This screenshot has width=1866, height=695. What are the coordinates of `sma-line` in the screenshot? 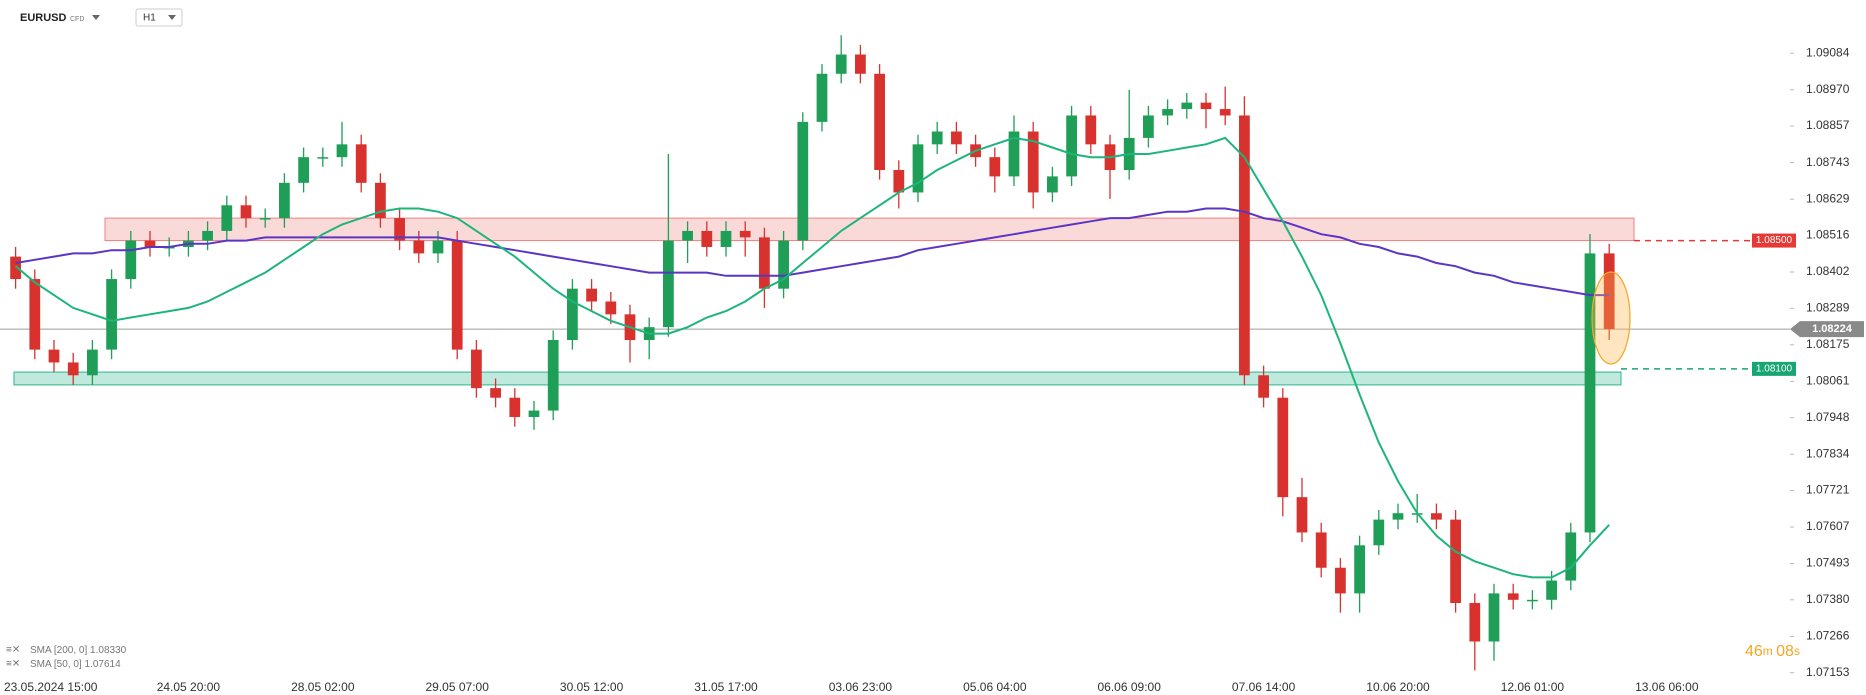 It's located at (812, 252).